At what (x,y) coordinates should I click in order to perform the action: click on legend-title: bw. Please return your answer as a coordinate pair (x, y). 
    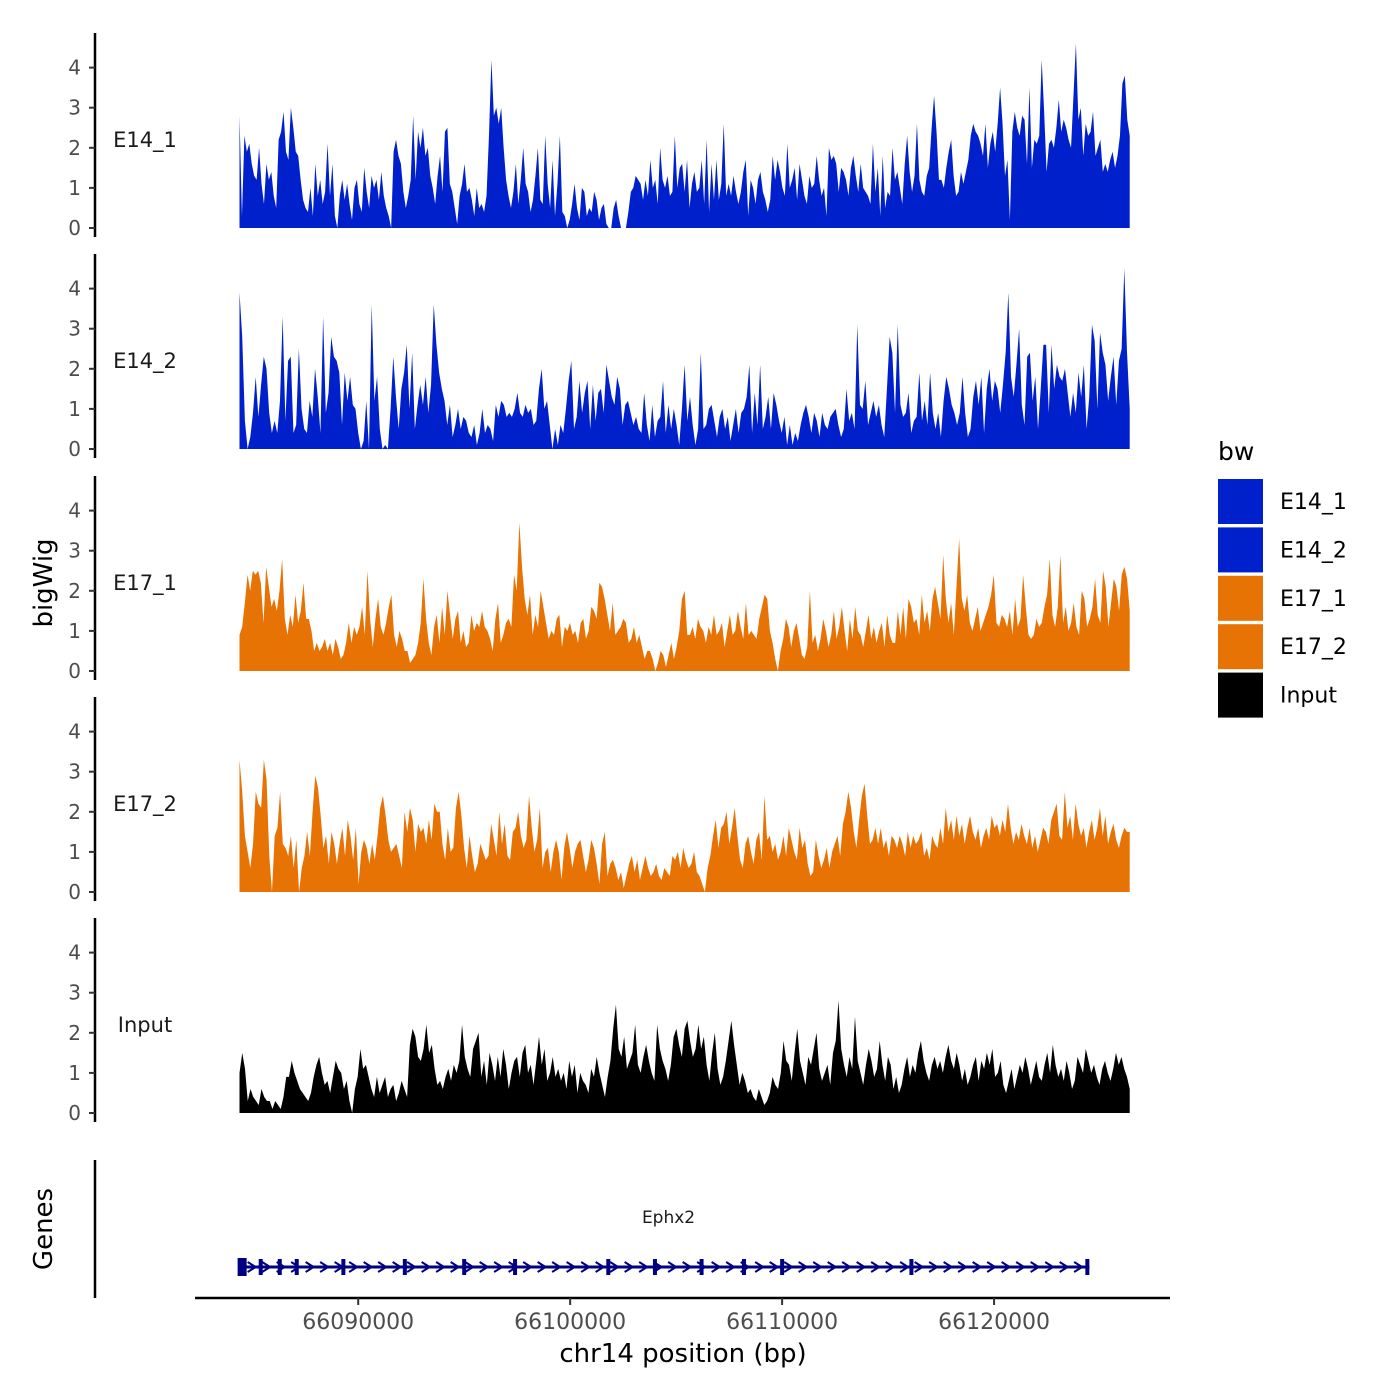
    Looking at the image, I should click on (1236, 451).